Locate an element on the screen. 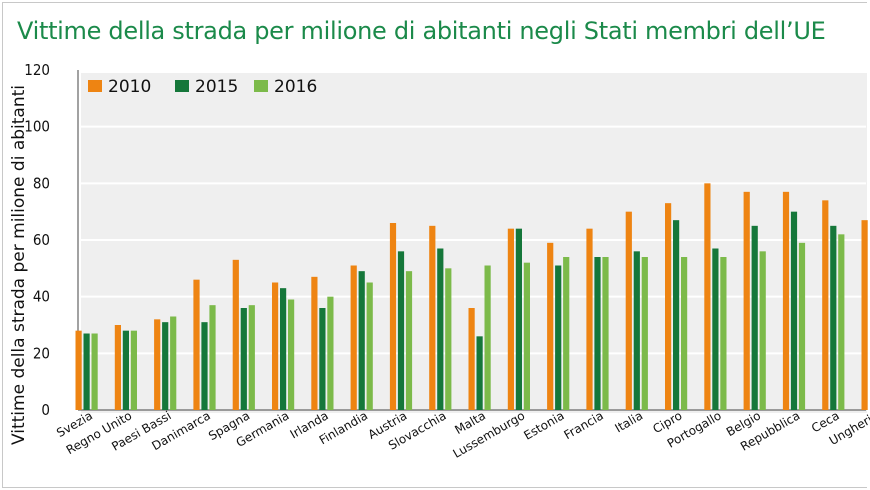 This screenshot has width=870, height=490. bar-2016-danimarca is located at coordinates (212, 357).